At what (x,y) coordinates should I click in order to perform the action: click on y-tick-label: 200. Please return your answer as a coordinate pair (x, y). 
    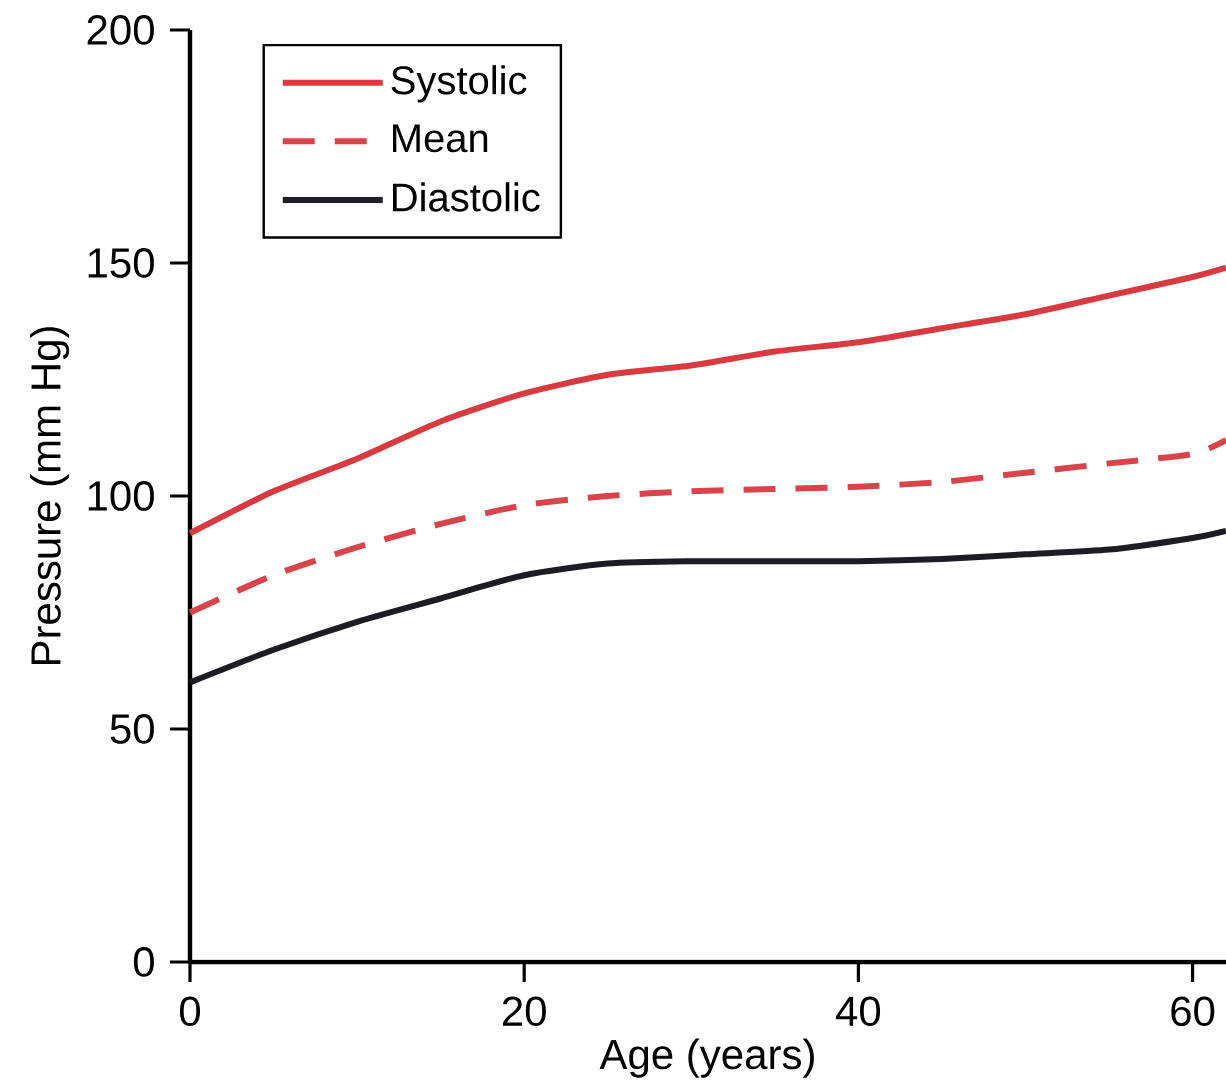
    Looking at the image, I should click on (120, 30).